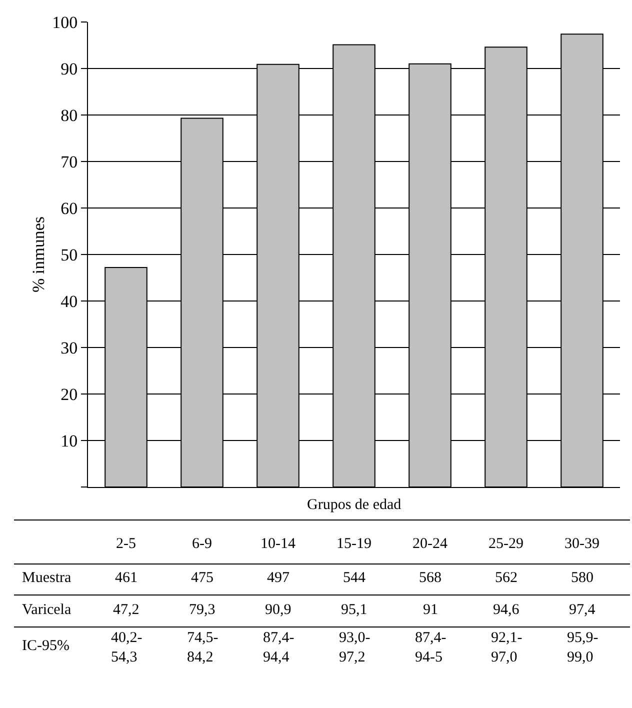 The image size is (632, 708). What do you see at coordinates (582, 578) in the screenshot?
I see `text: 580` at bounding box center [582, 578].